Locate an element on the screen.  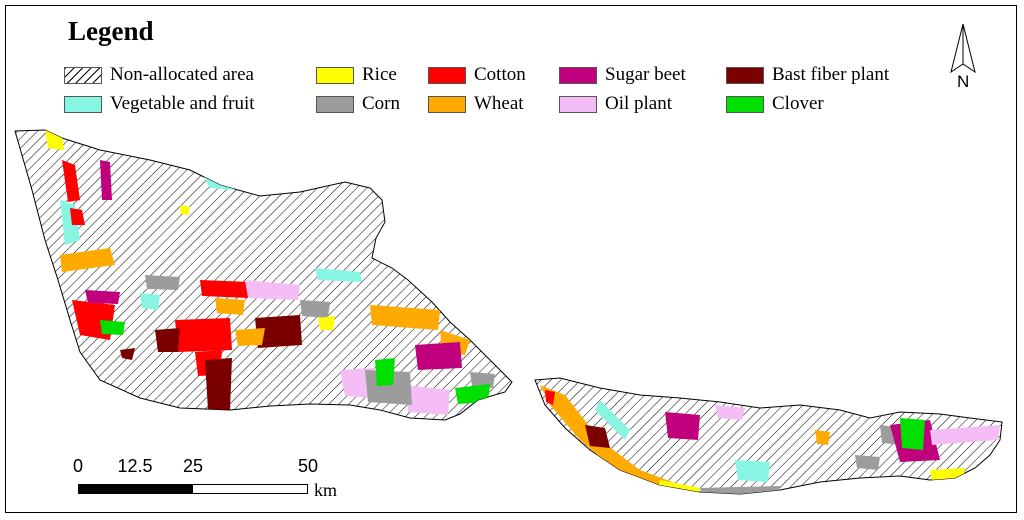
legend-label: Cotton is located at coordinates (500, 74).